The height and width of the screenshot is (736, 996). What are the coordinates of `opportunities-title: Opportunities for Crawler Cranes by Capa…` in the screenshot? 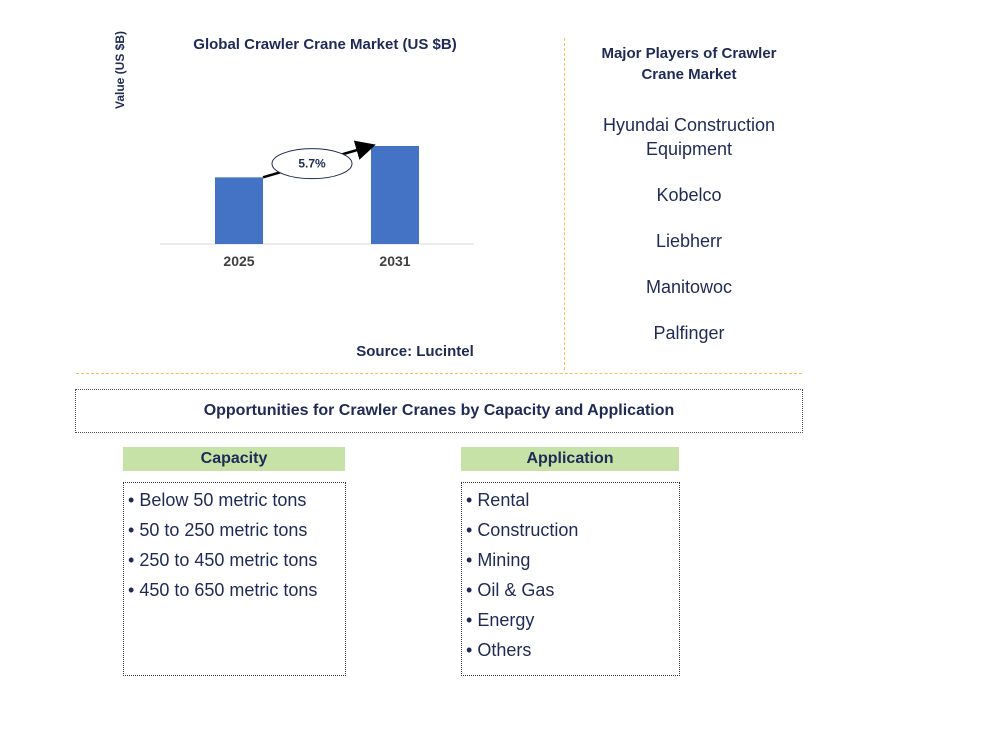 It's located at (439, 411).